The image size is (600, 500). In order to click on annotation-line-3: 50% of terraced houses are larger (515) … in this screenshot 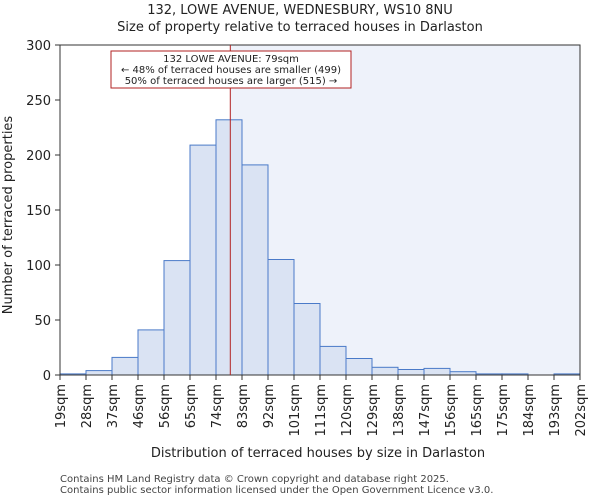, I will do `click(231, 81)`.